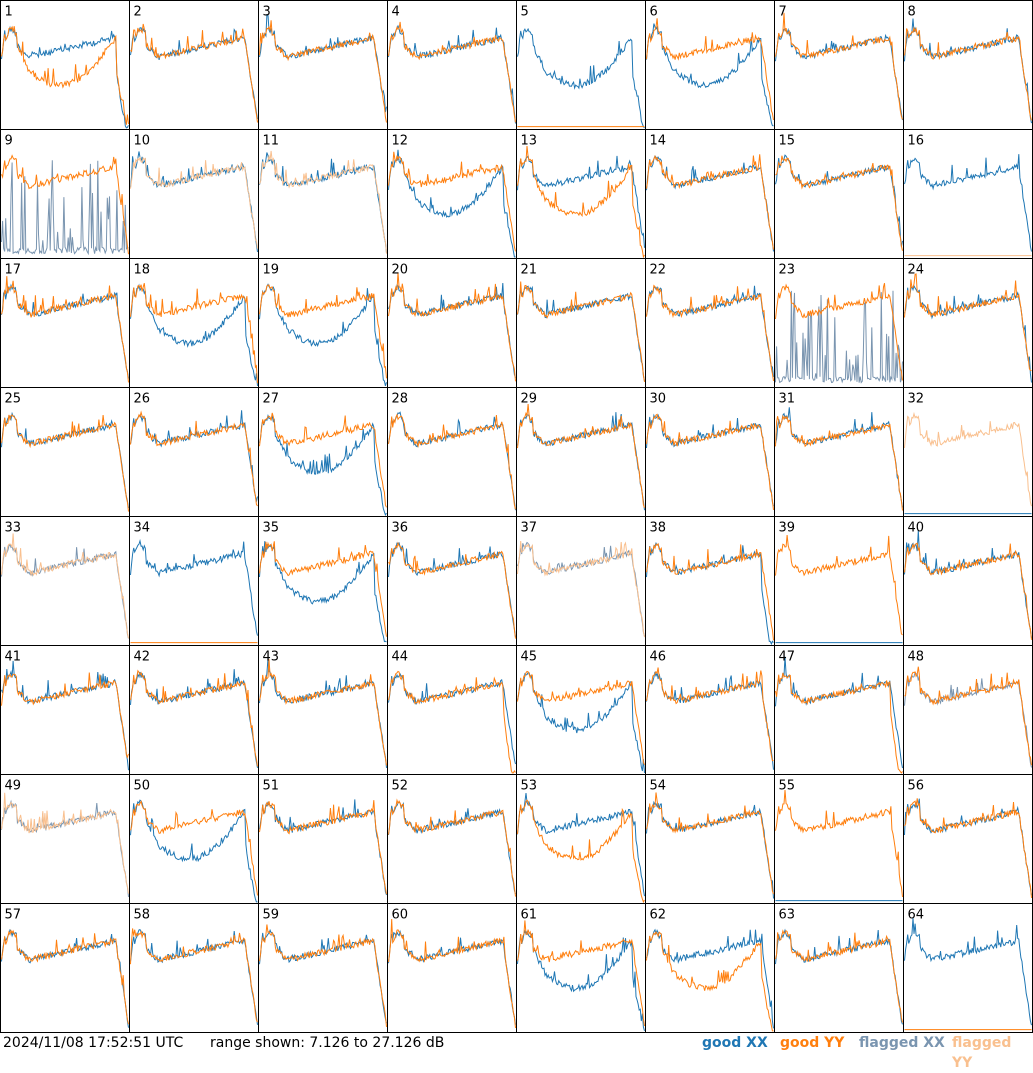  Describe the element at coordinates (194, 968) in the screenshot. I see `panel-58: 58` at that location.